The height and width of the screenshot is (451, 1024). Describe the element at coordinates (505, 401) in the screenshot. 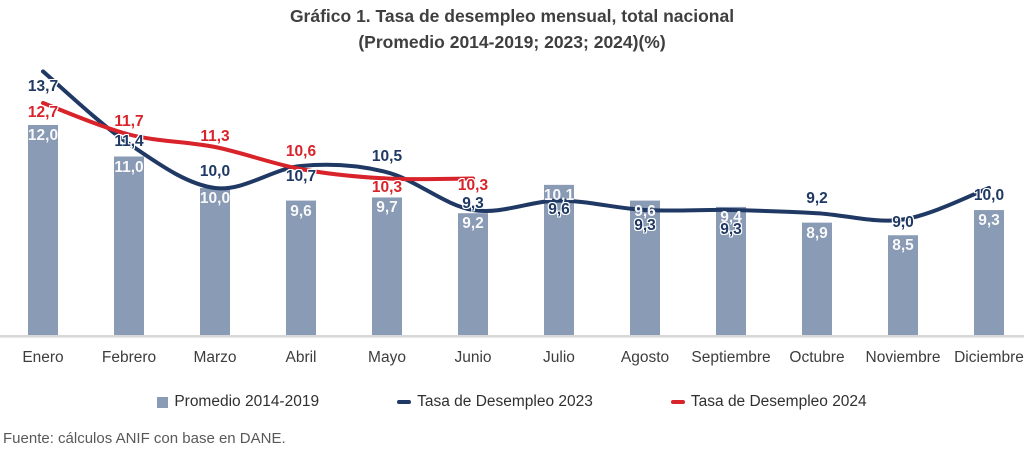

I see `legend-label-2023: Tasa de Desempleo 2023` at that location.